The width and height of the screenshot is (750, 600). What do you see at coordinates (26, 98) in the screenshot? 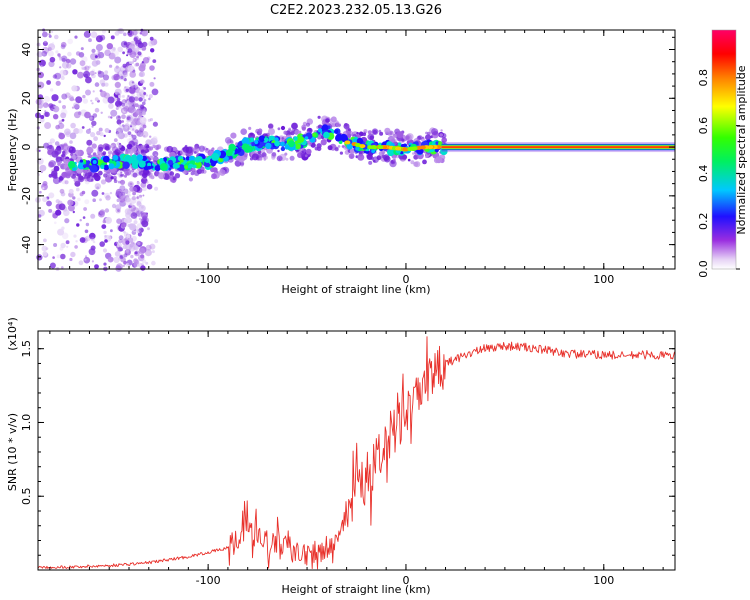
I see `spectrogram-y-tick-label: 20` at bounding box center [26, 98].